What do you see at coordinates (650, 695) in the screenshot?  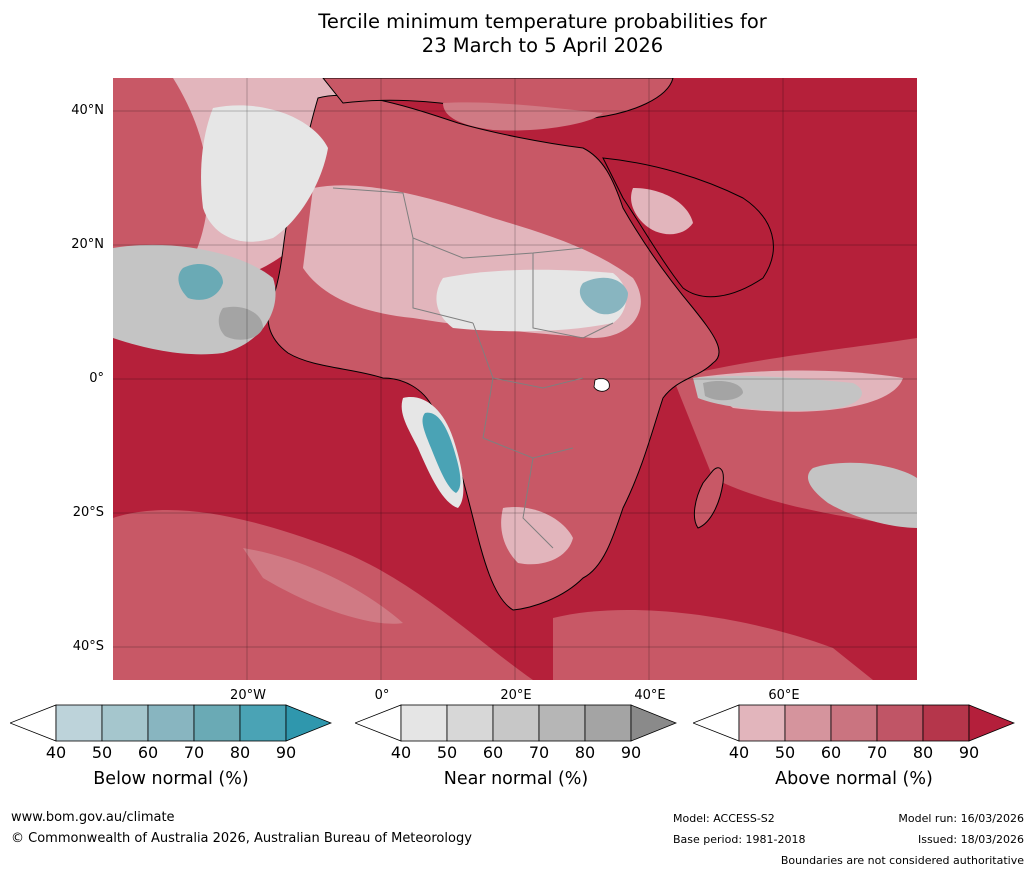 I see `lon-label-40e: 40°E` at bounding box center [650, 695].